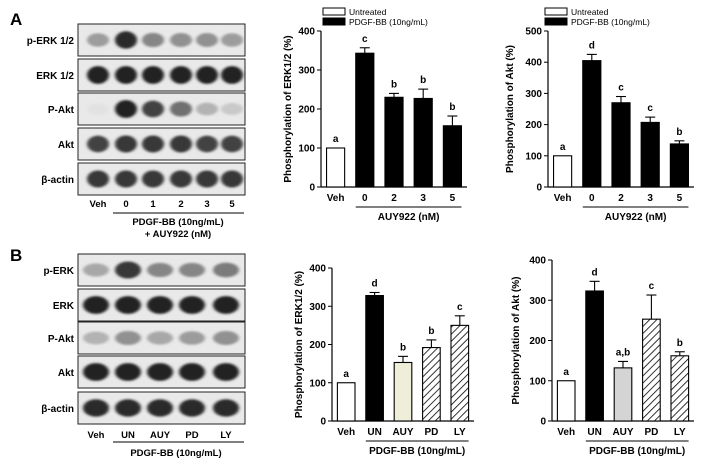 The width and height of the screenshot is (719, 468). What do you see at coordinates (57, 409) in the screenshot?
I see `blot-row-label: β-actin` at bounding box center [57, 409].